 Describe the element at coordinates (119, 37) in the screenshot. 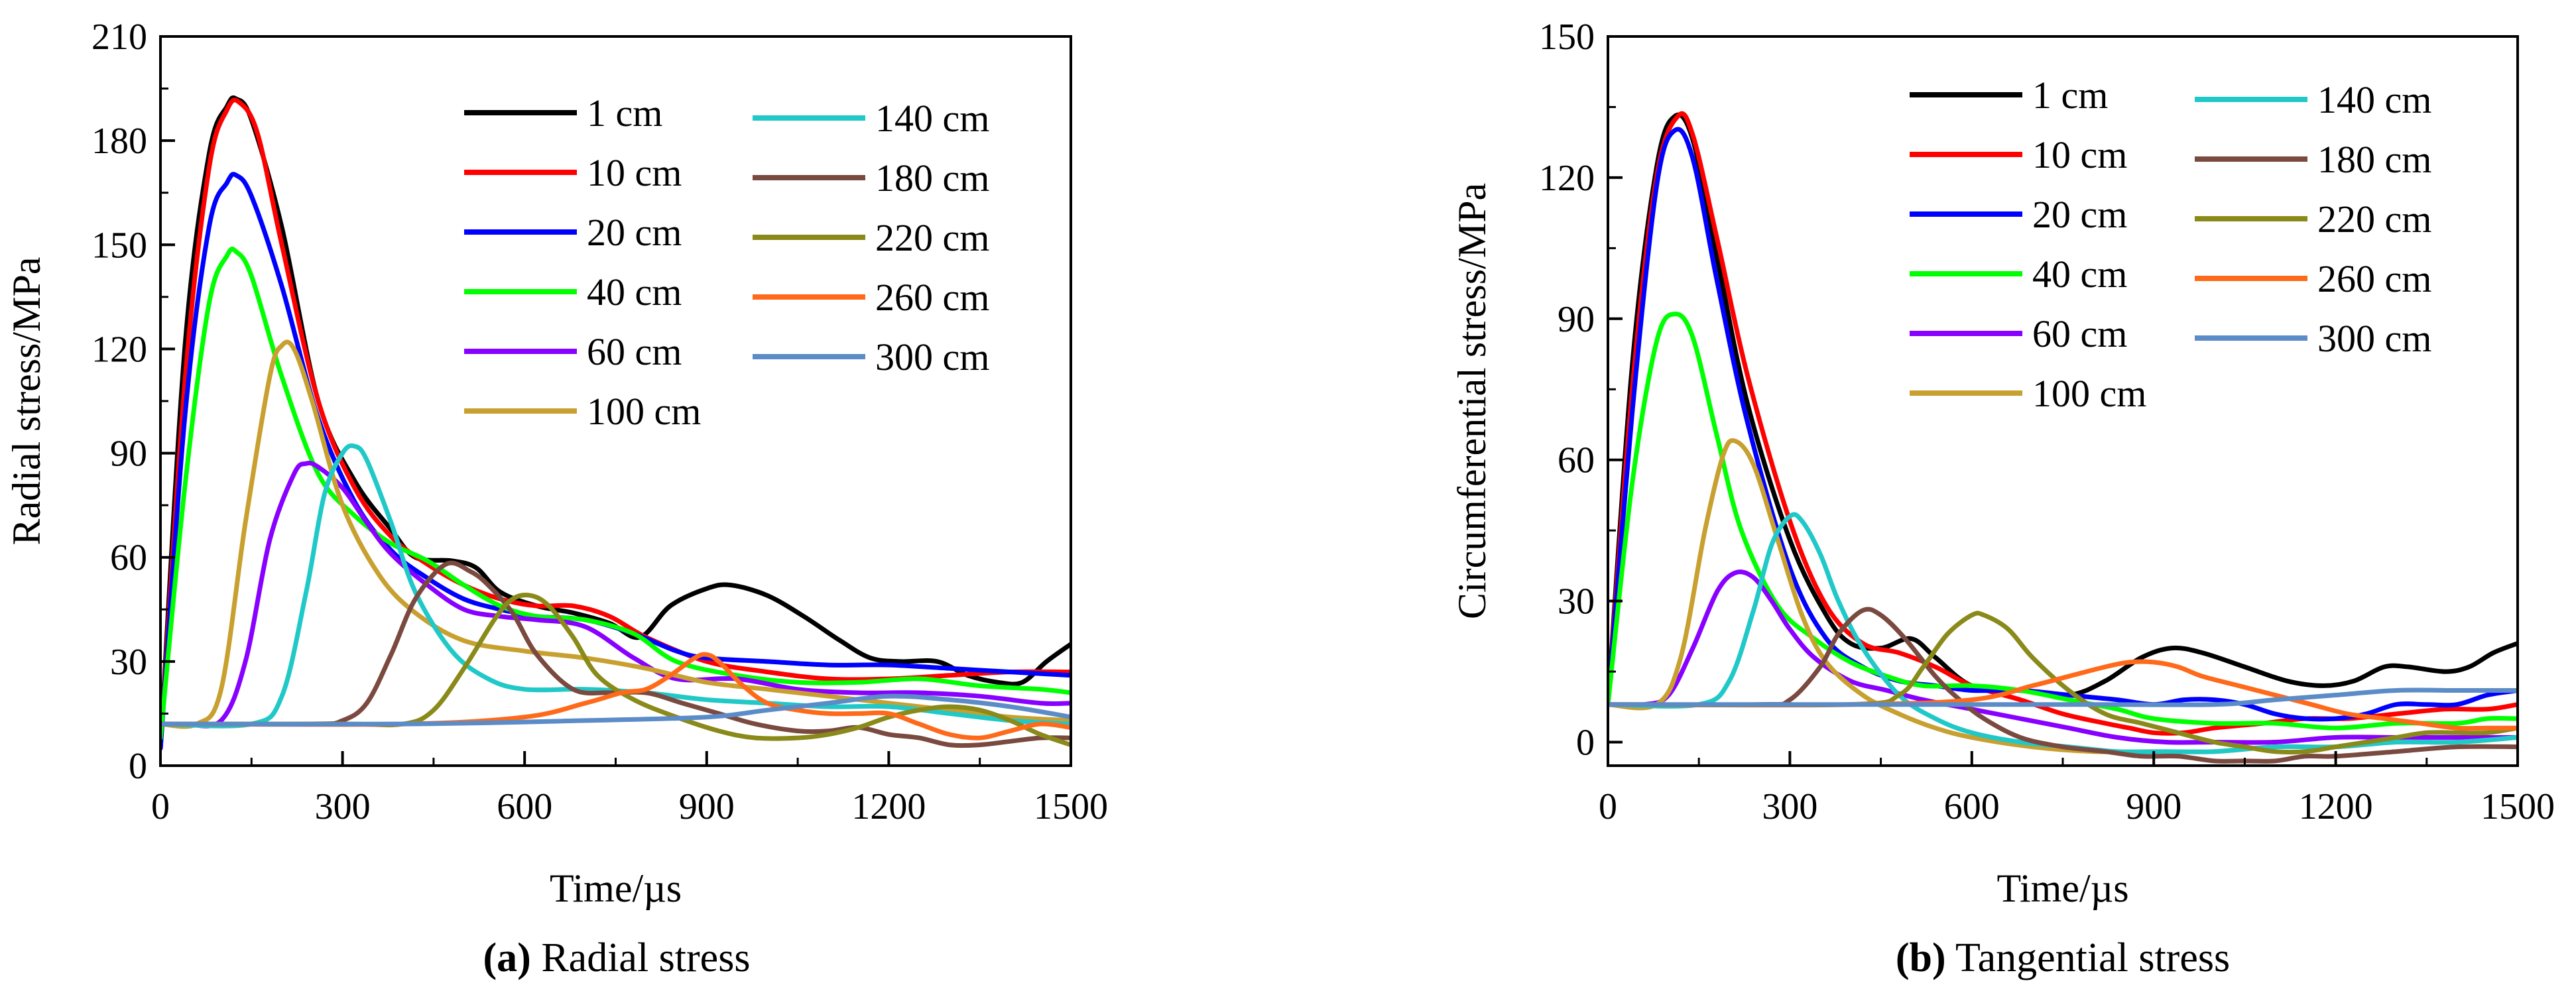

I see `y-tick-label: 210` at that location.